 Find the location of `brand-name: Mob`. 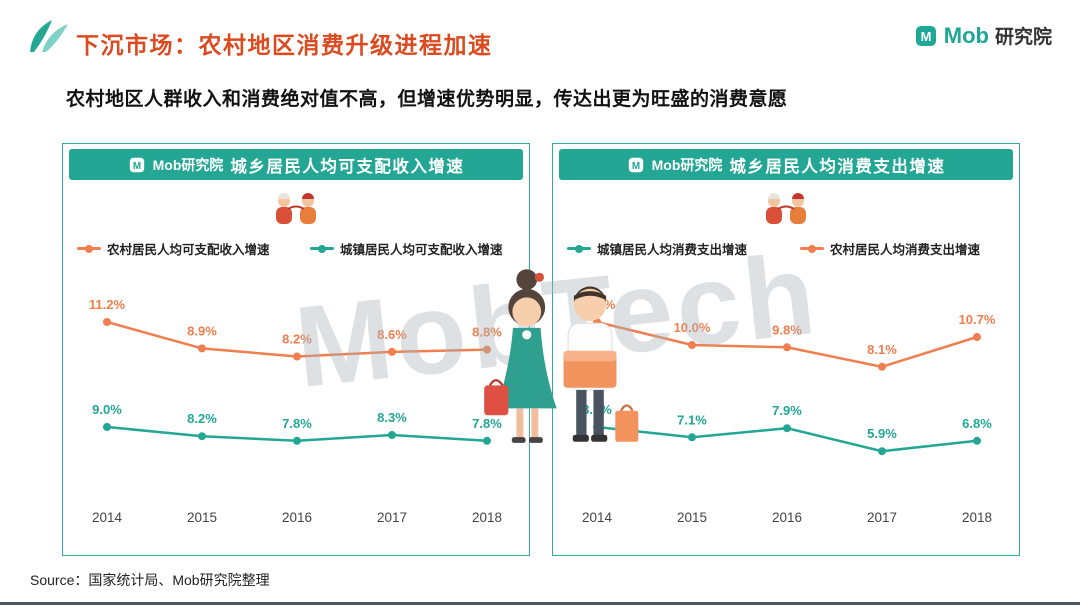

brand-name: Mob is located at coordinates (966, 35).